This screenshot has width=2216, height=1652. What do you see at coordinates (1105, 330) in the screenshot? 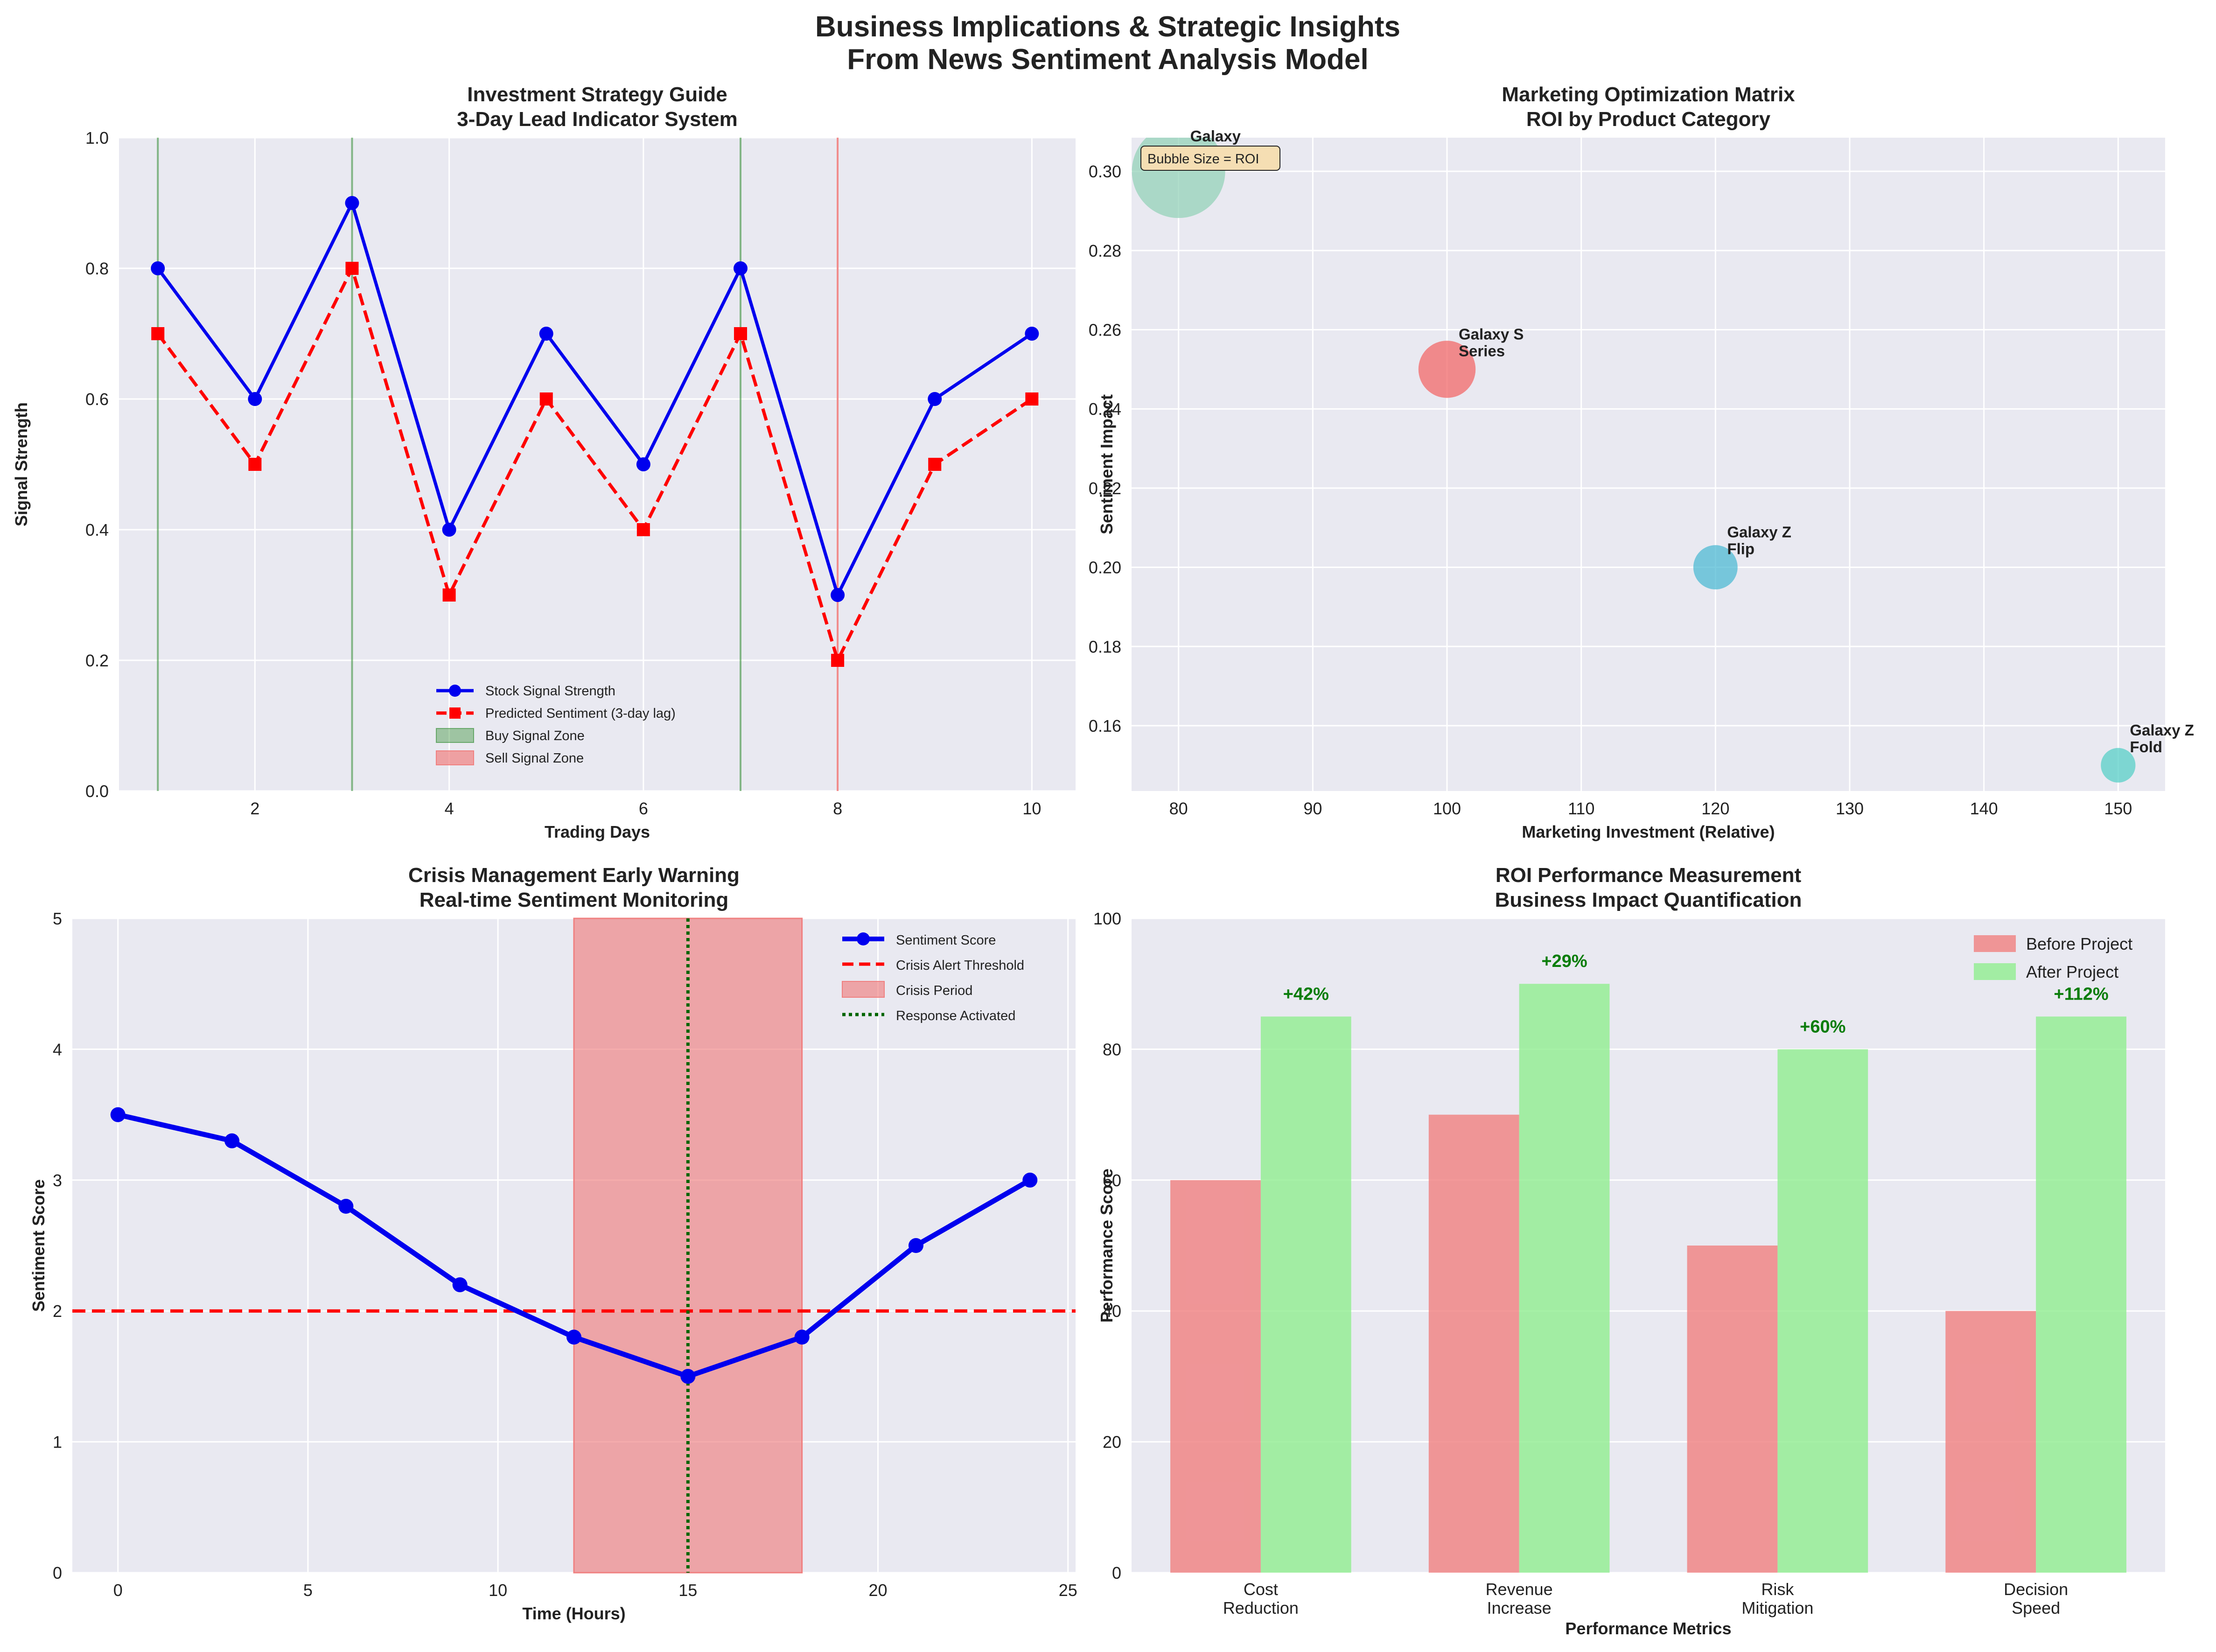
I see `marketing-y-tick-label: 0.26` at bounding box center [1105, 330].